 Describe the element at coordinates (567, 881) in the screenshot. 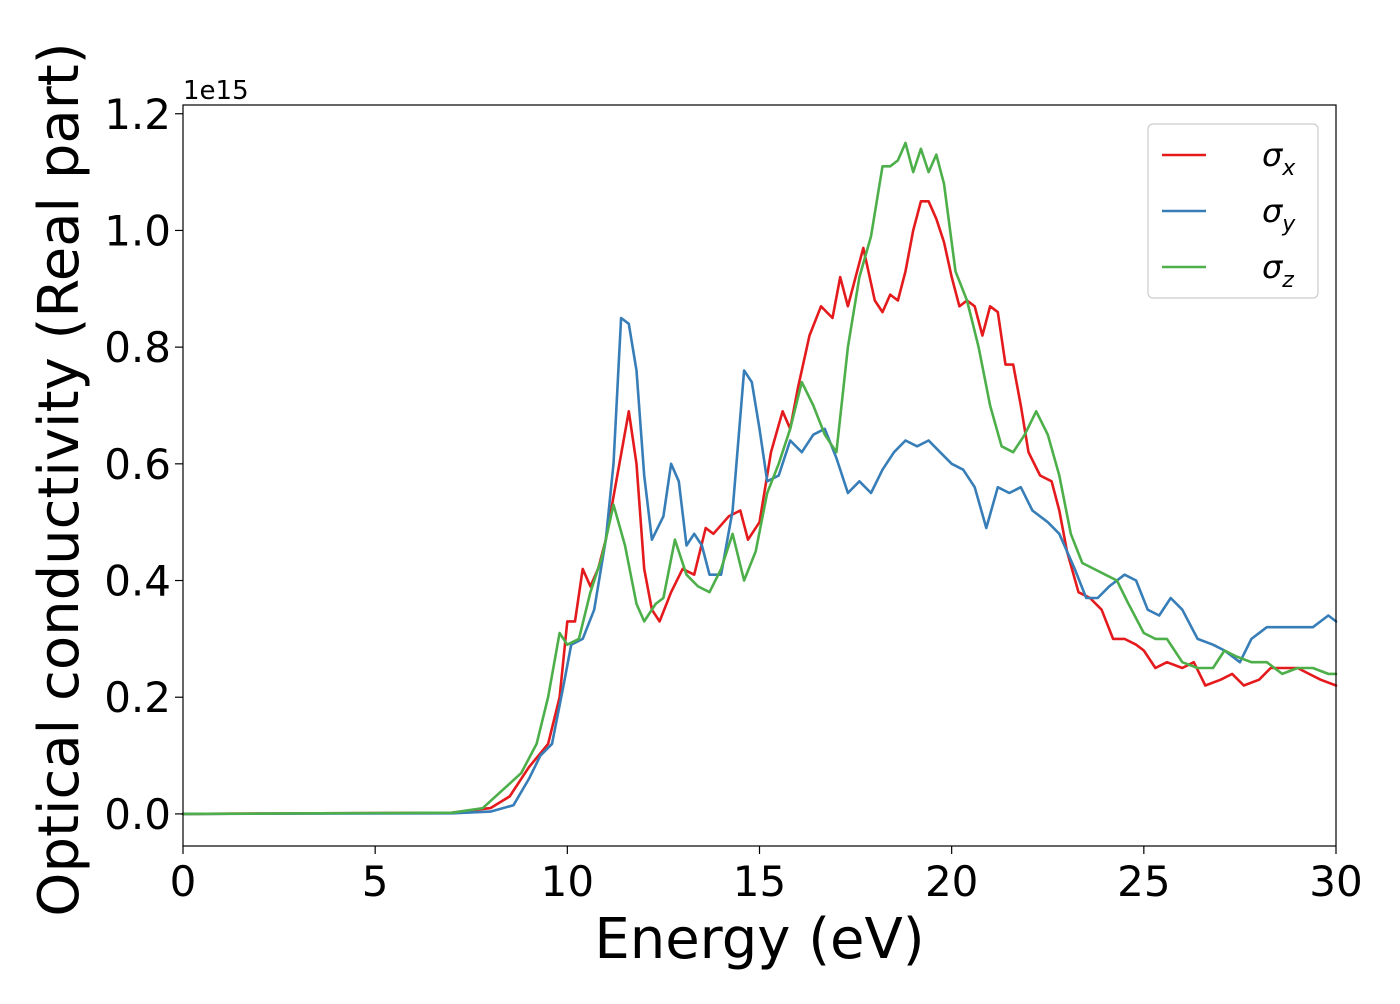

I see `x-tick-label: 10` at that location.